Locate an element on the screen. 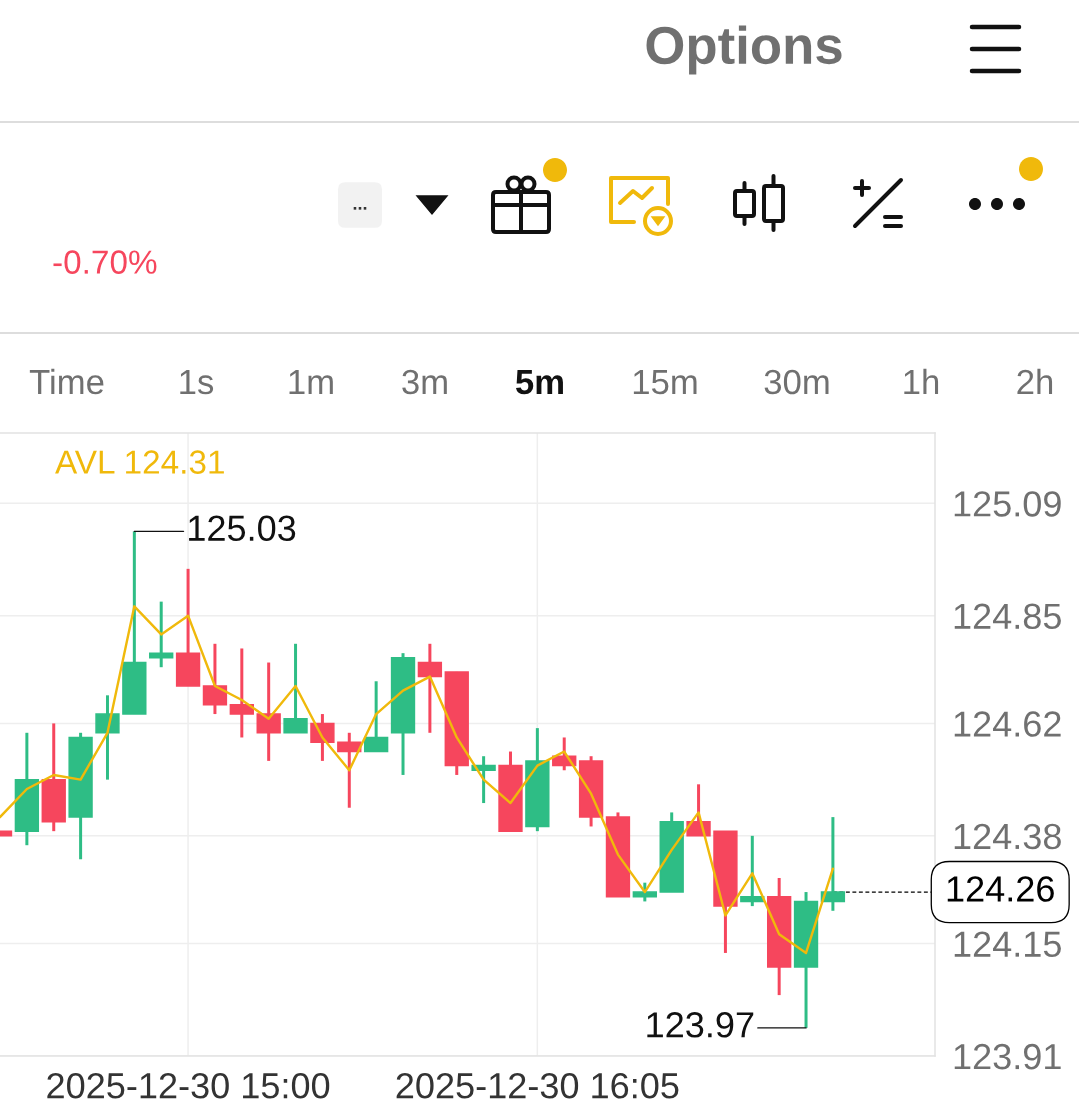 The image size is (1079, 1112). text: 15m is located at coordinates (665, 382).